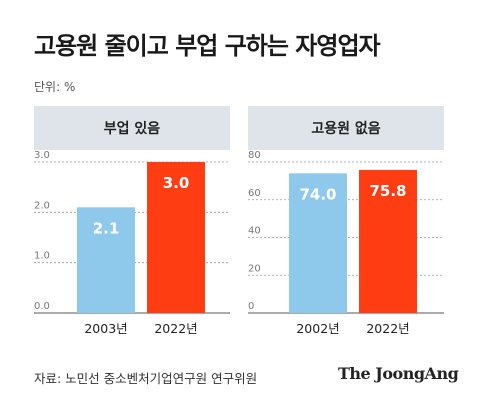  I want to click on no-employees-category-label: 2002년, so click(317, 328).